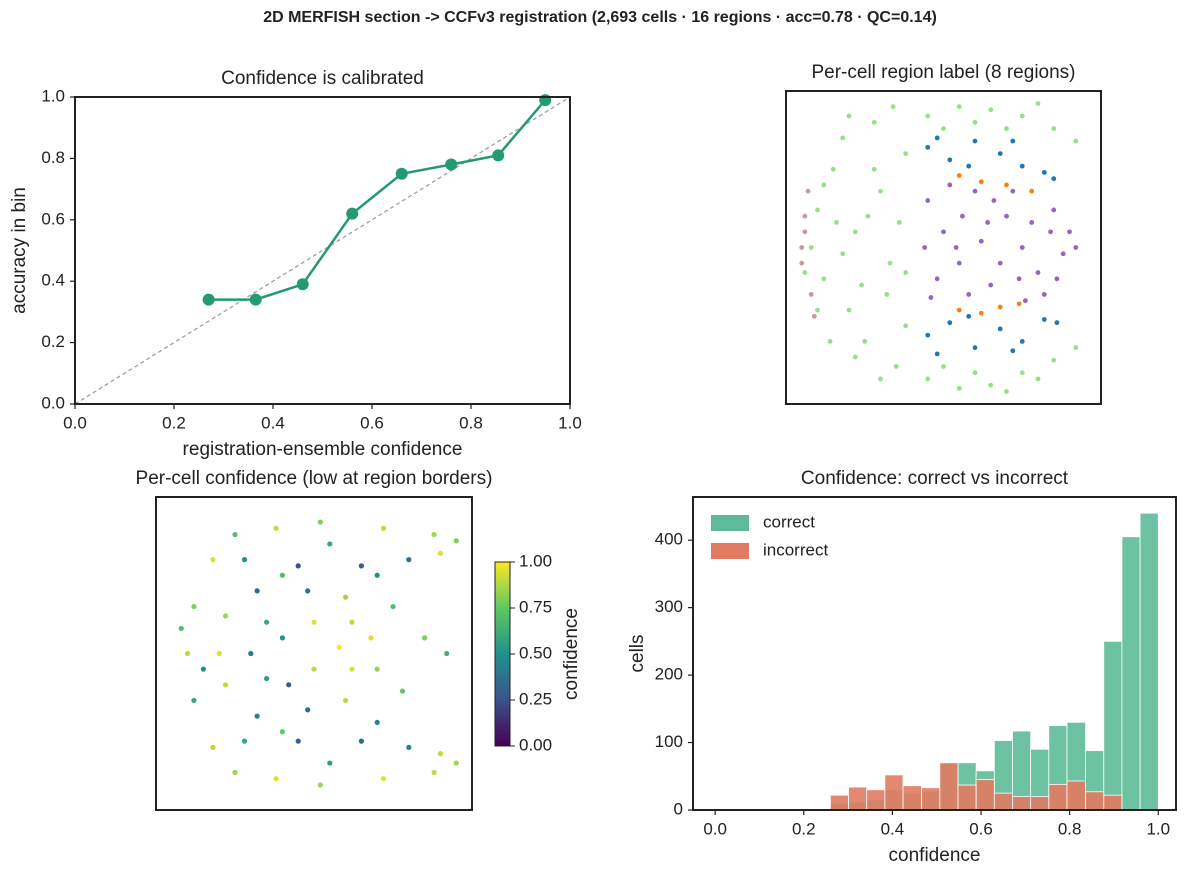 Image resolution: width=1200 pixels, height=875 pixels. I want to click on colorbar-tick-label: 0.50, so click(535, 652).